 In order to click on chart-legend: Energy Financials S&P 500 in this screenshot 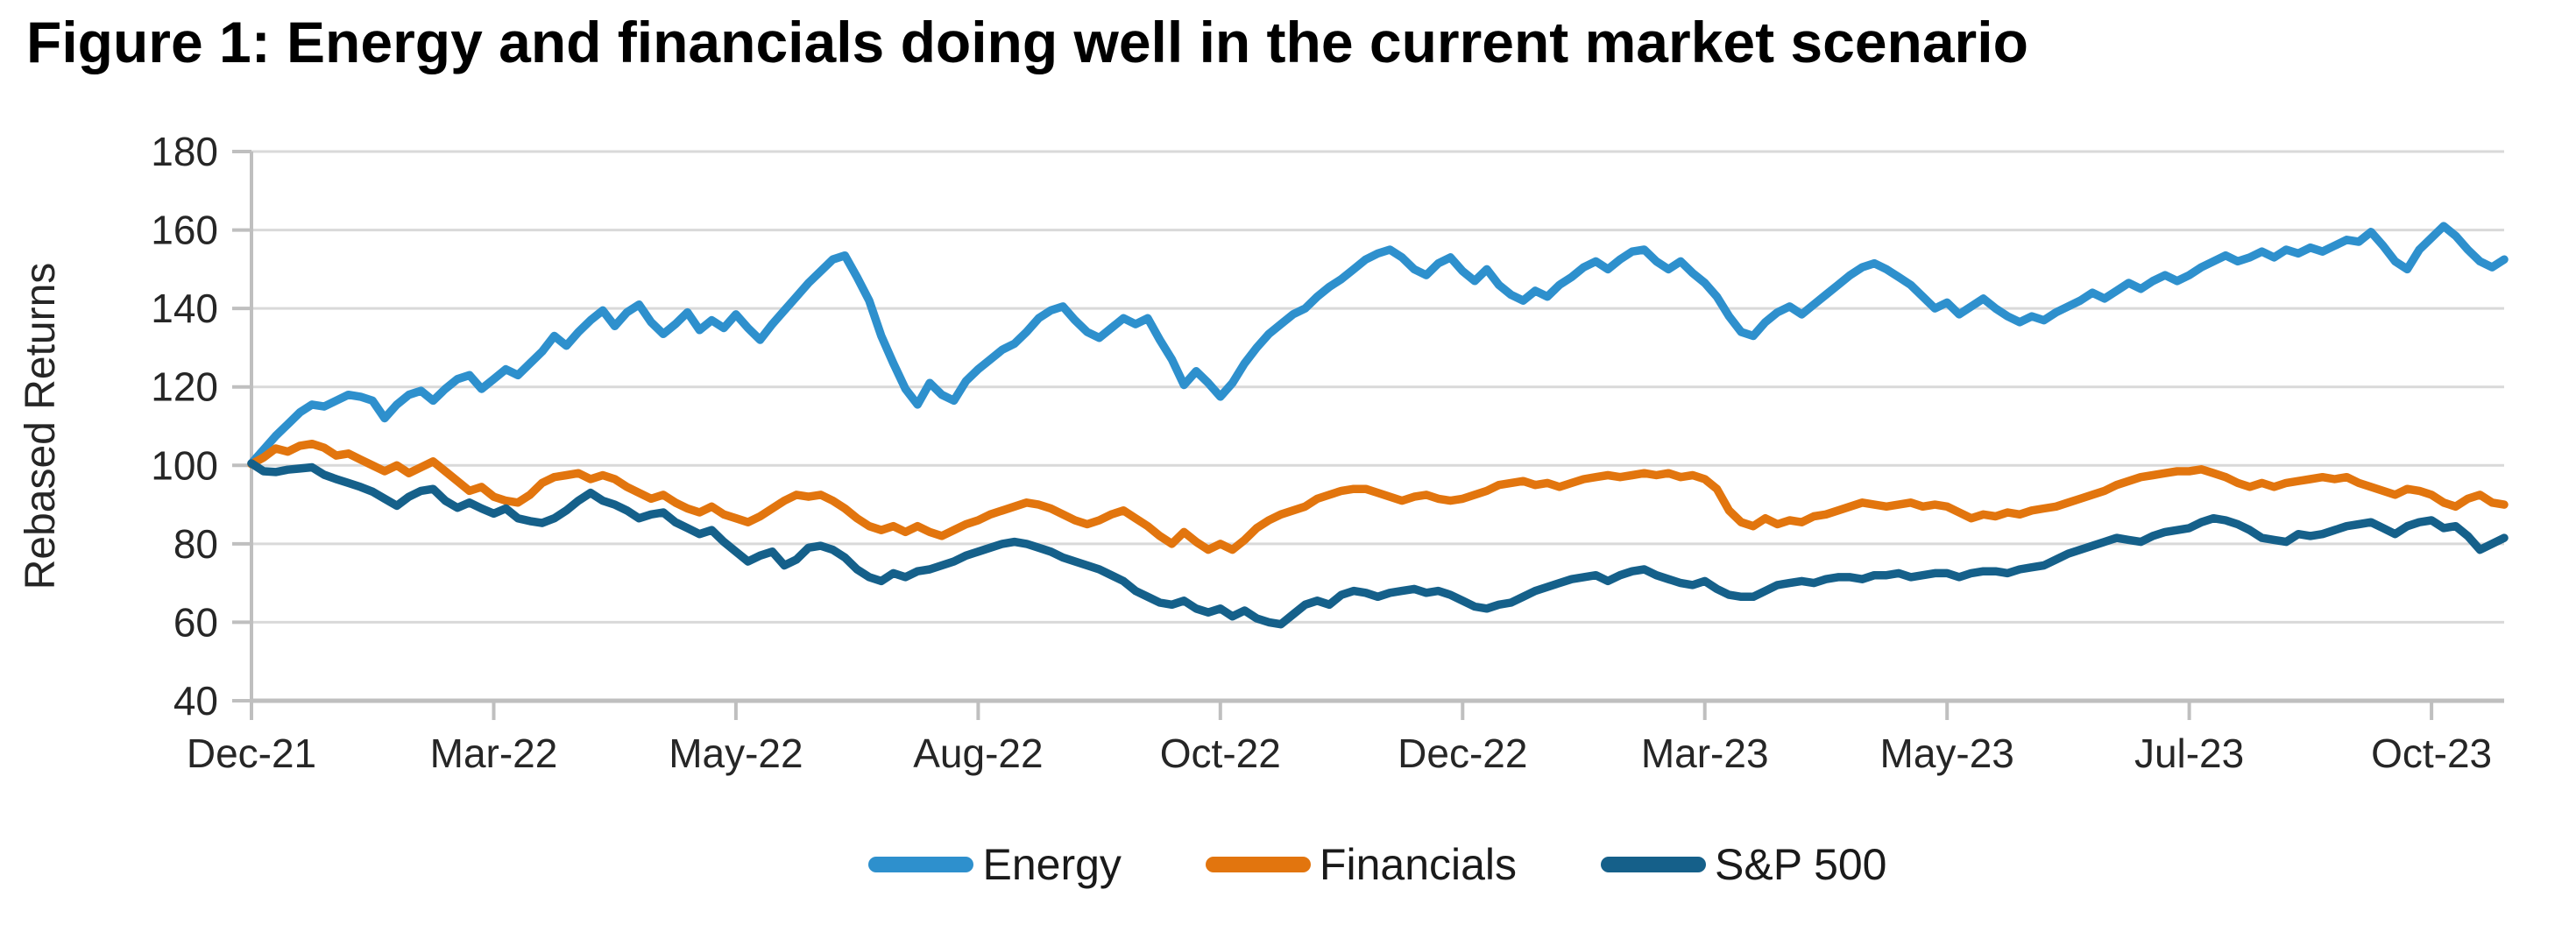, I will do `click(1377, 864)`.